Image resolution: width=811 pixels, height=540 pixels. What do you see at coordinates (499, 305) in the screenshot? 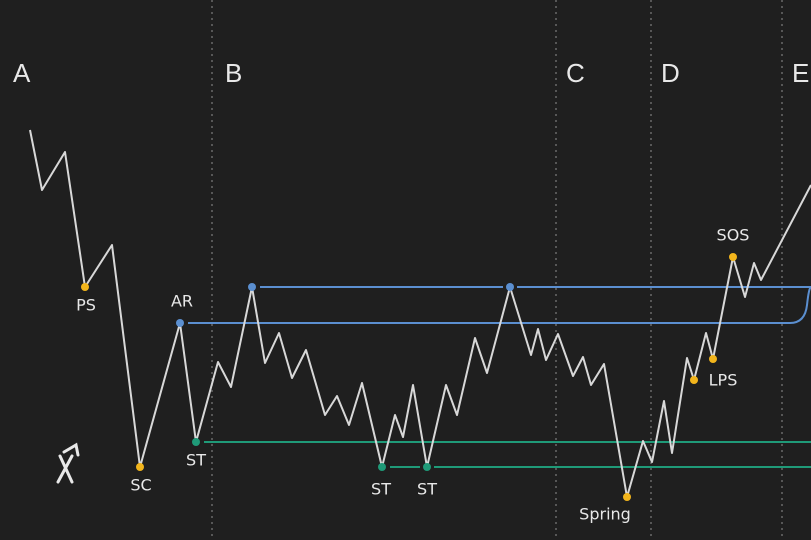
I see `resistance-line` at bounding box center [499, 305].